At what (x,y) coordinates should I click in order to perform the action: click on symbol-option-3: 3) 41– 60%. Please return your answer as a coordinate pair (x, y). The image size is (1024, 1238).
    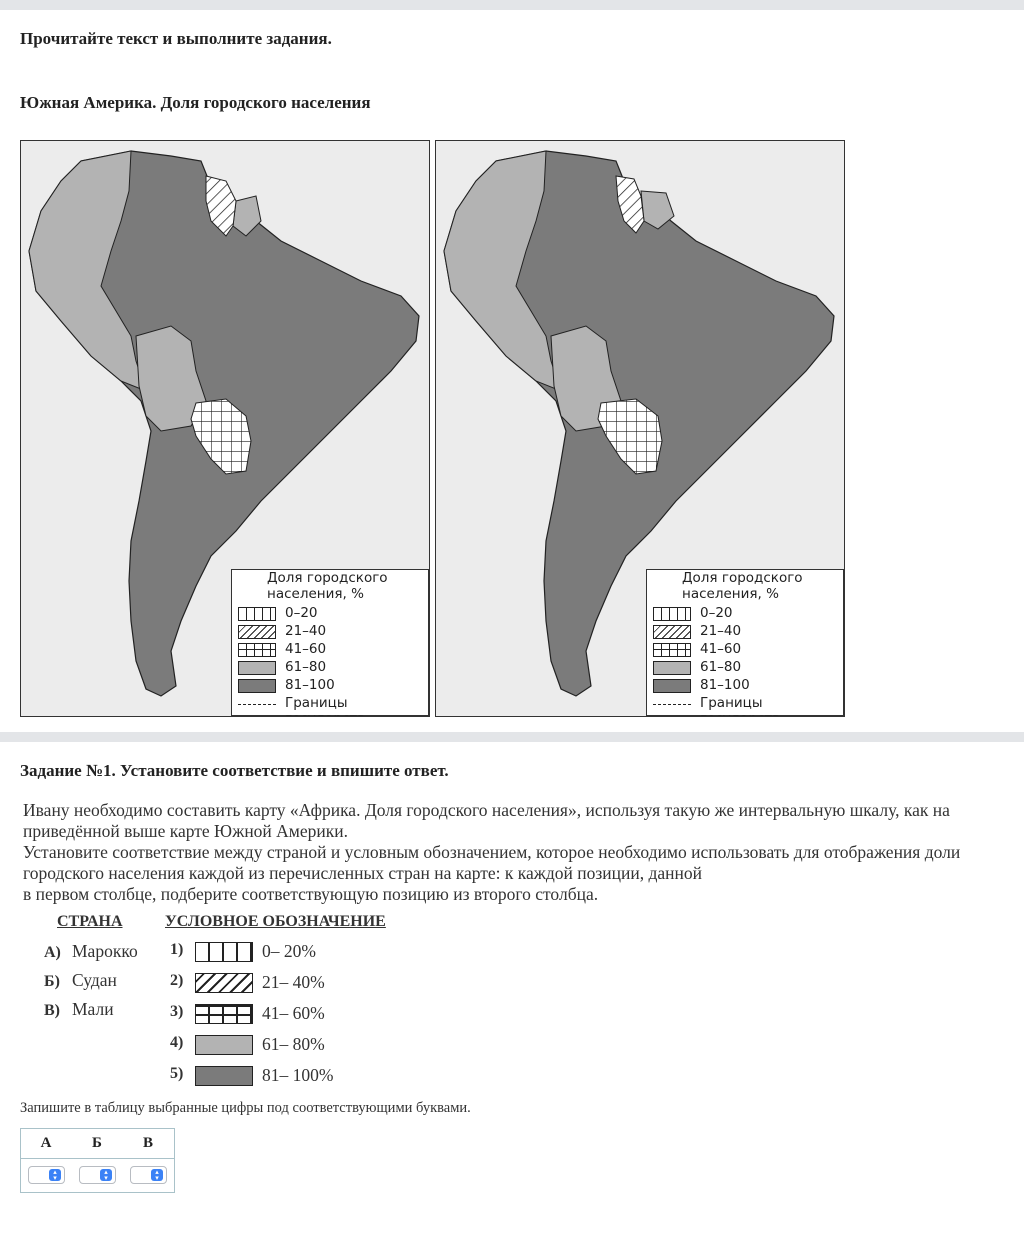
    Looking at the image, I should click on (247, 1013).